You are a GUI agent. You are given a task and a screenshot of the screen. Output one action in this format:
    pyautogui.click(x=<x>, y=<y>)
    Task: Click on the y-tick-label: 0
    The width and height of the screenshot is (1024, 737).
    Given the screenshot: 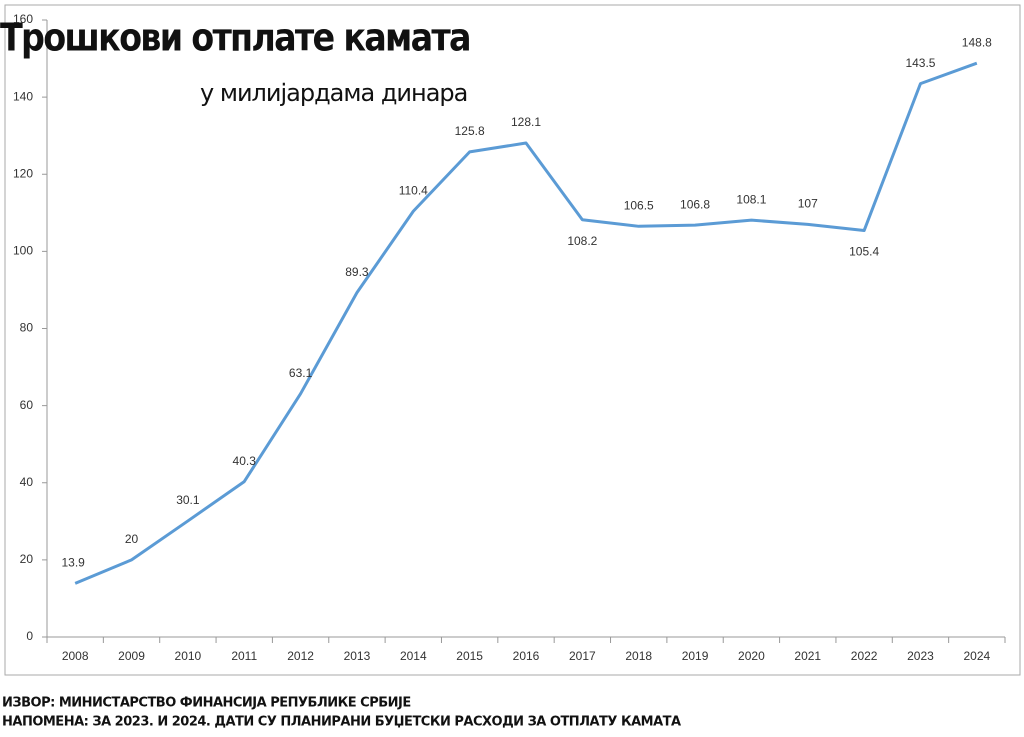 What is the action you would take?
    pyautogui.click(x=29, y=636)
    